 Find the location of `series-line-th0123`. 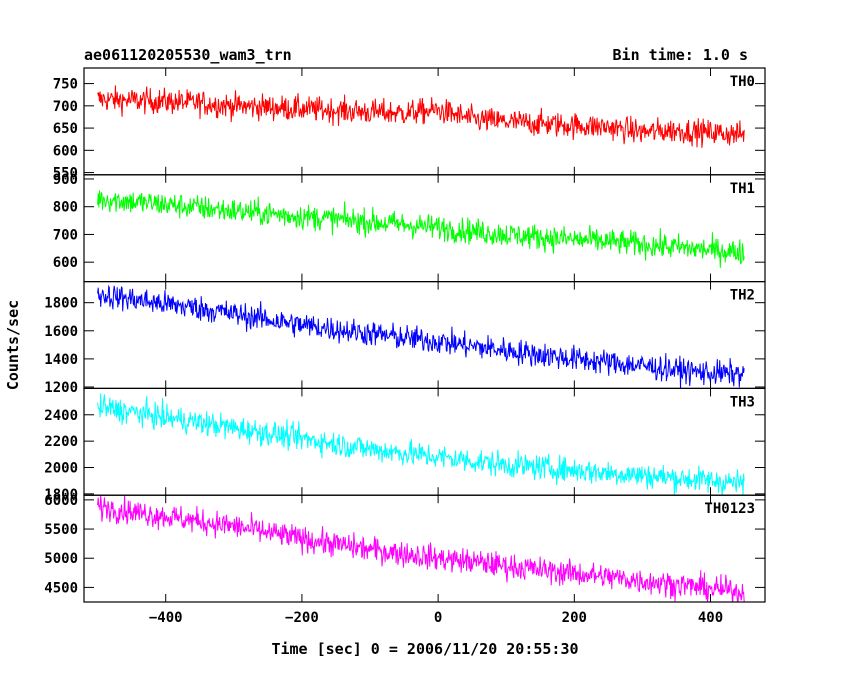

series-line-th0123 is located at coordinates (421, 549).